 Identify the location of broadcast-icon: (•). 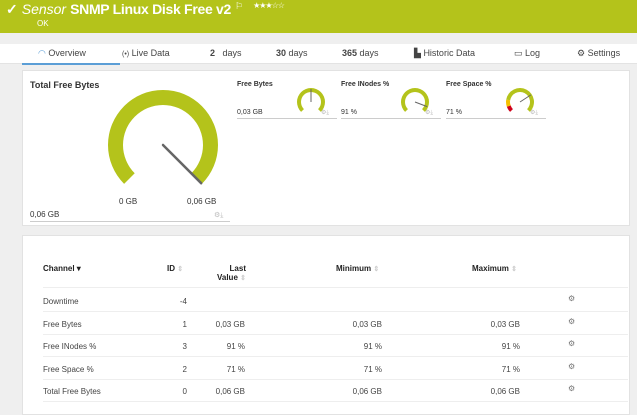
(126, 54).